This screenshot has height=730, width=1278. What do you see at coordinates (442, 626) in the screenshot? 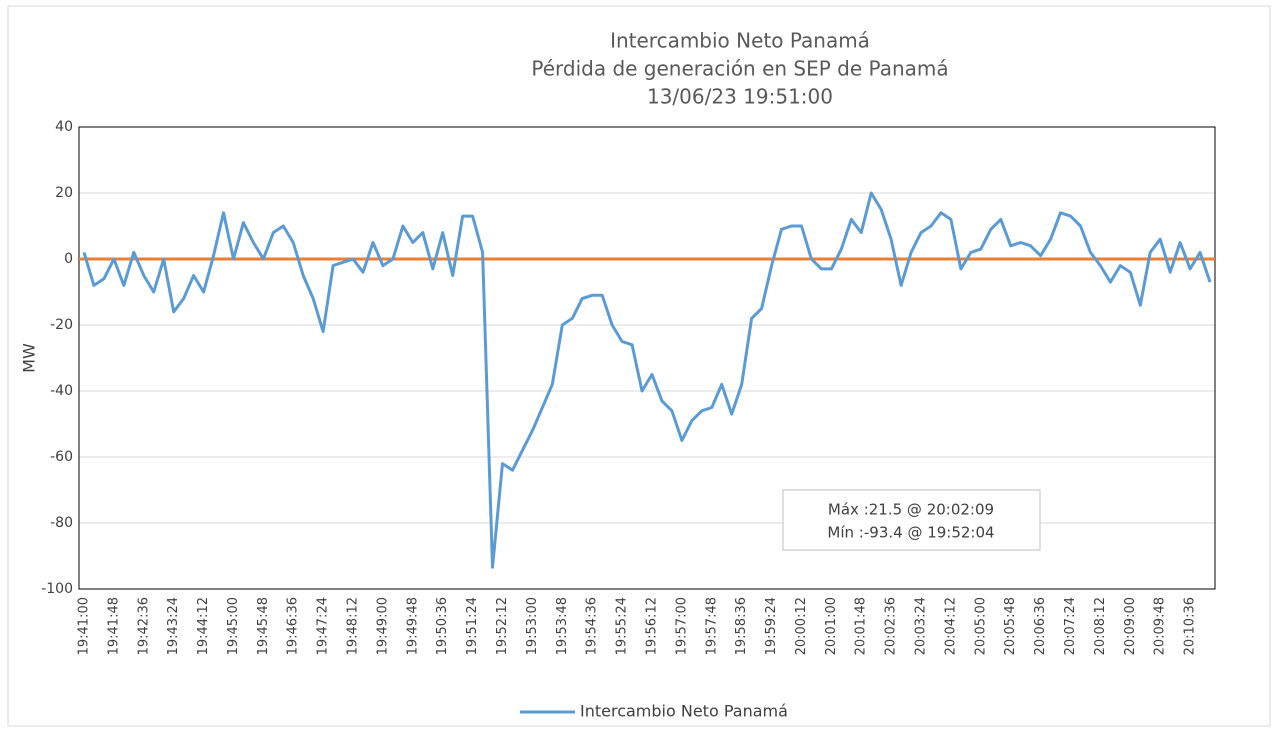
I see `x-tick-label: 19:50:36` at bounding box center [442, 626].